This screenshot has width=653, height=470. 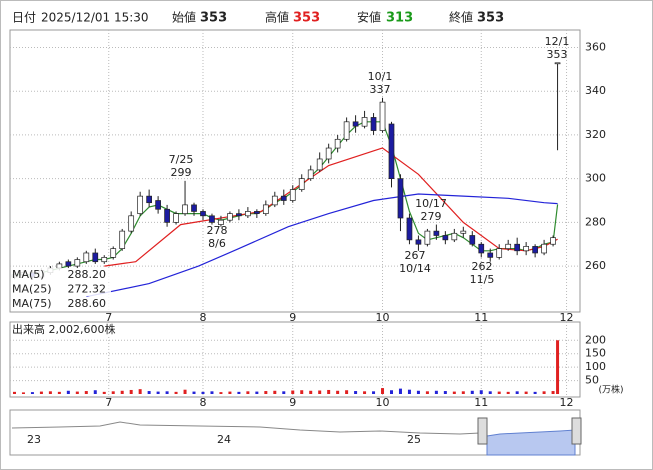 What do you see at coordinates (595, 134) in the screenshot?
I see `y-tick-label: 320` at bounding box center [595, 134].